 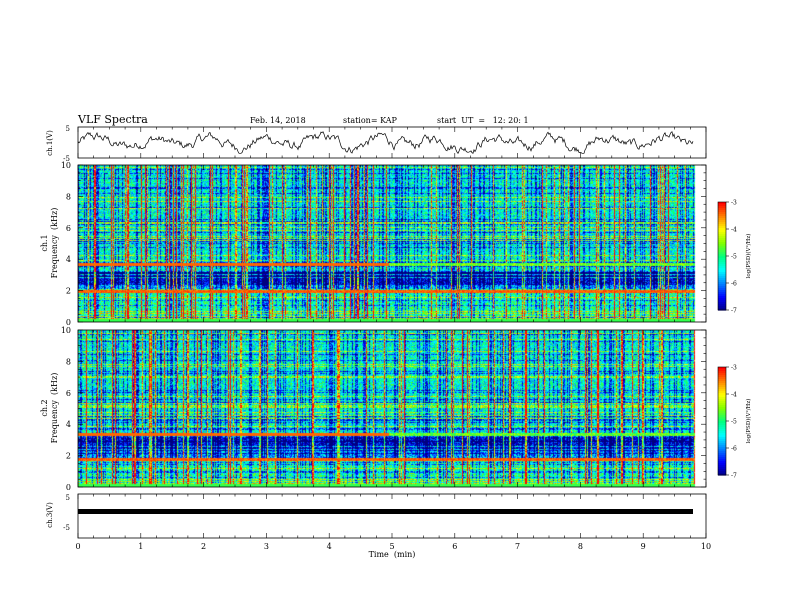 What do you see at coordinates (66, 330) in the screenshot?
I see `frequency-tick-label: 10` at bounding box center [66, 330].